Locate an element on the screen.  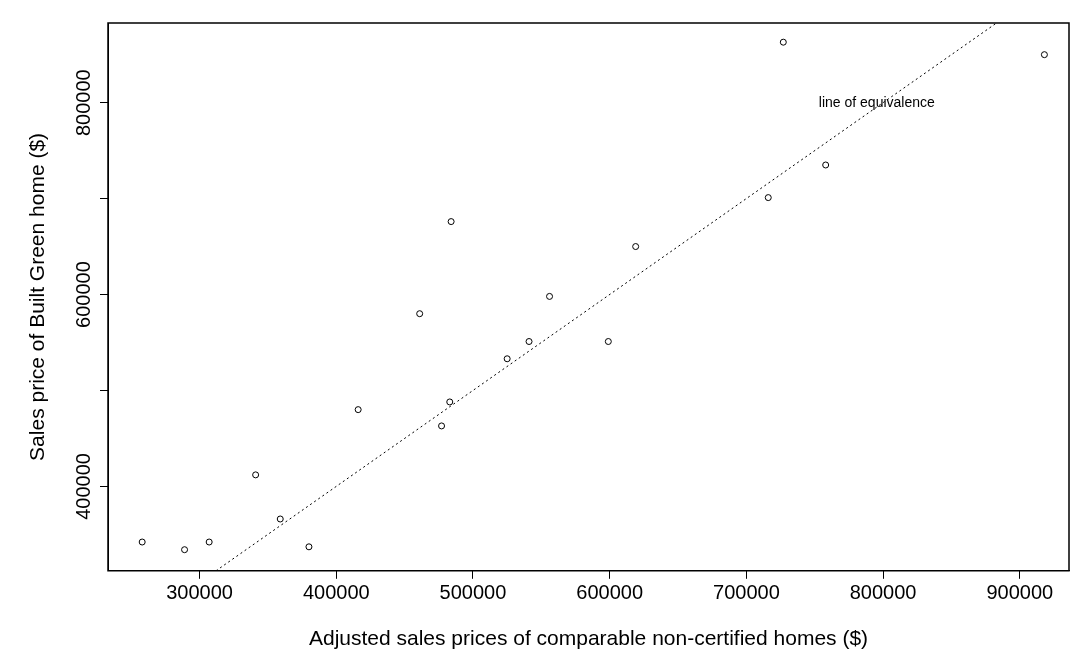
x-tick-label: 700000 is located at coordinates (746, 592).